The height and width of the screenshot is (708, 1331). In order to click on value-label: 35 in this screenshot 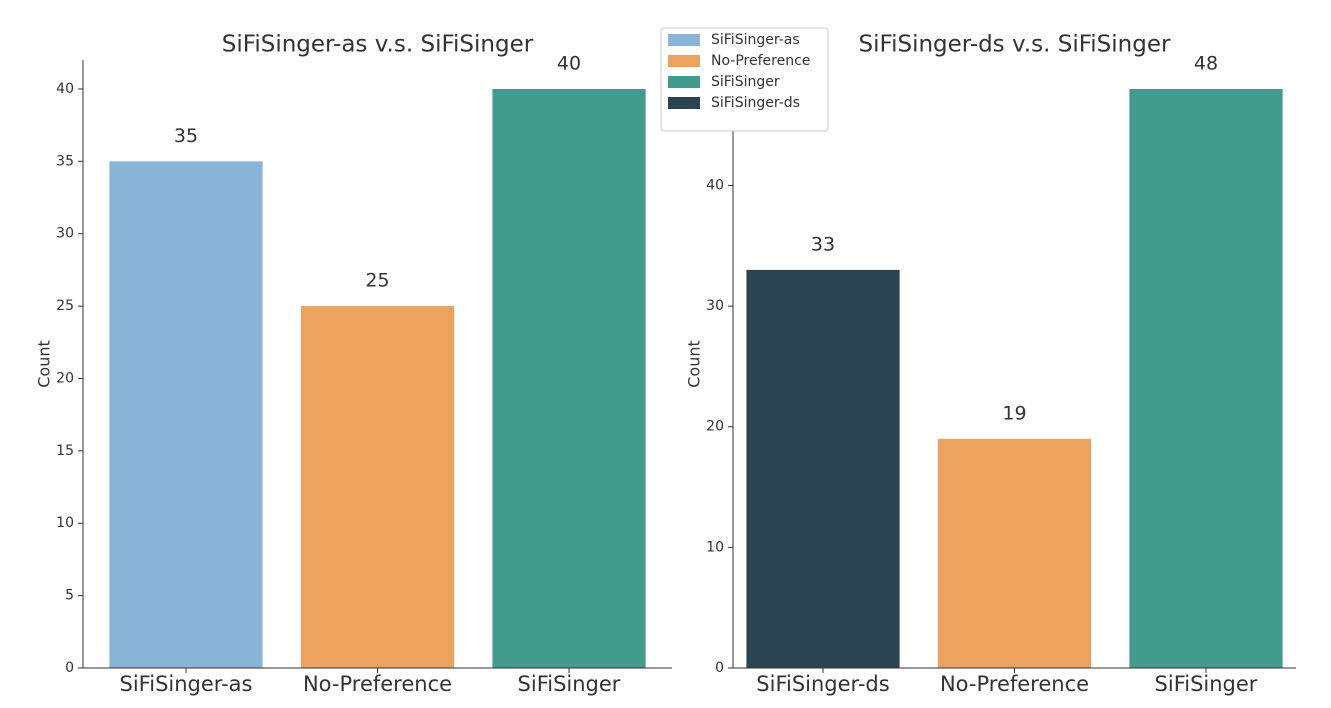, I will do `click(186, 136)`.